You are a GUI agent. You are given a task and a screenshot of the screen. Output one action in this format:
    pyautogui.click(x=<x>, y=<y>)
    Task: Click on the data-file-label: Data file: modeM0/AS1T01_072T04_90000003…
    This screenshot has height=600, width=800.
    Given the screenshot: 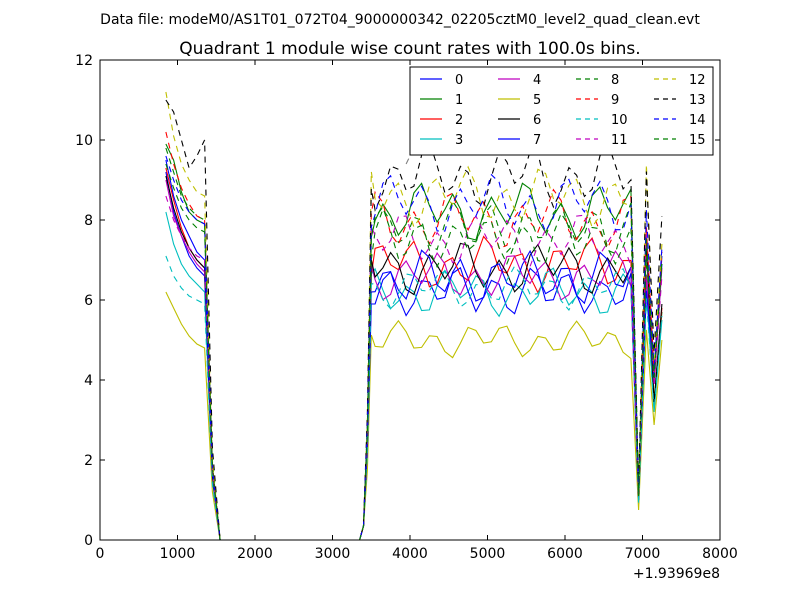 What is the action you would take?
    pyautogui.click(x=400, y=20)
    